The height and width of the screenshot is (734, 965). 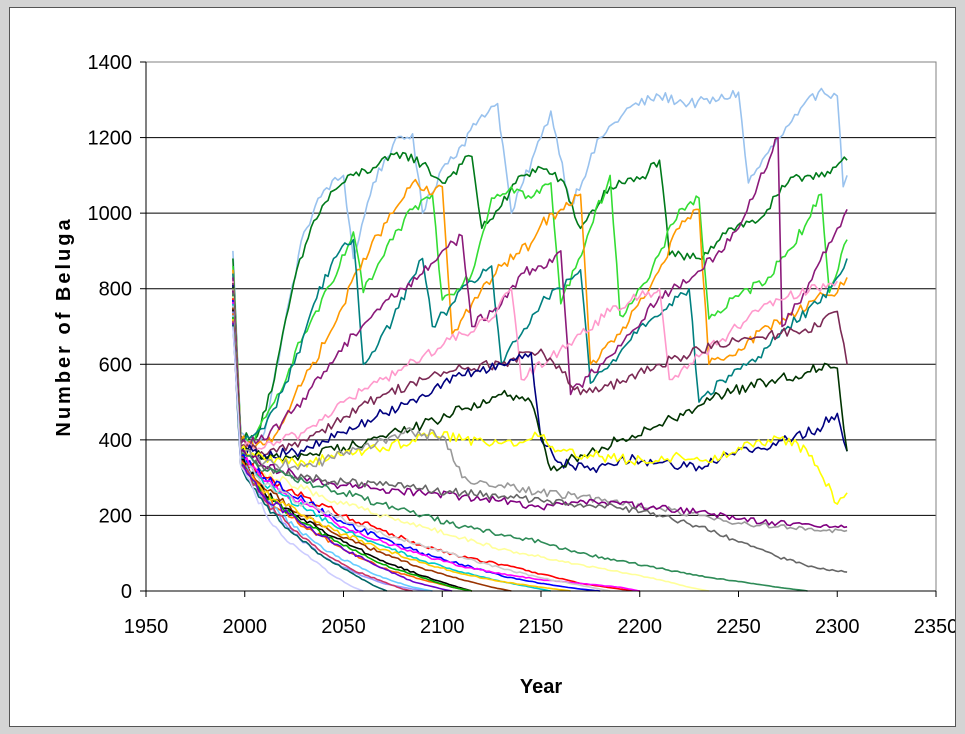 What do you see at coordinates (115, 441) in the screenshot?
I see `y-tick-label-400: 400` at bounding box center [115, 441].